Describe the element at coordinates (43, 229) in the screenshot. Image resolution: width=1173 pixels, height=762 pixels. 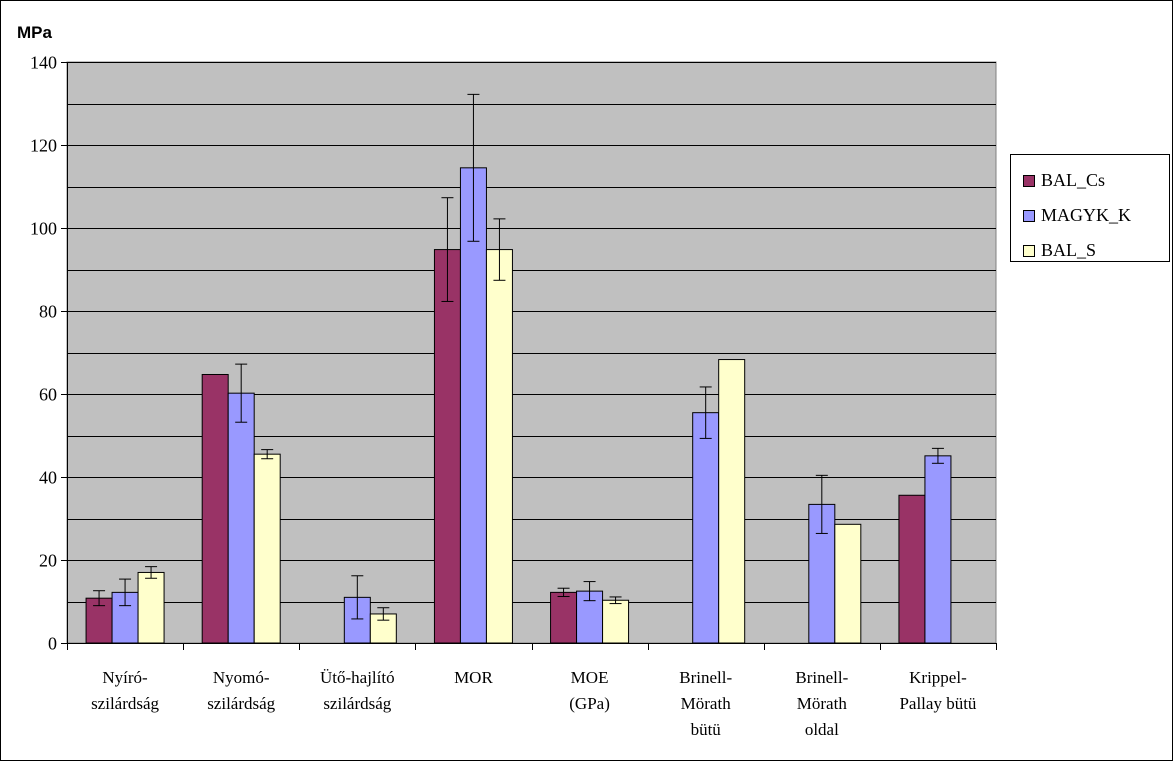
I see `y-tick-label: 100` at that location.